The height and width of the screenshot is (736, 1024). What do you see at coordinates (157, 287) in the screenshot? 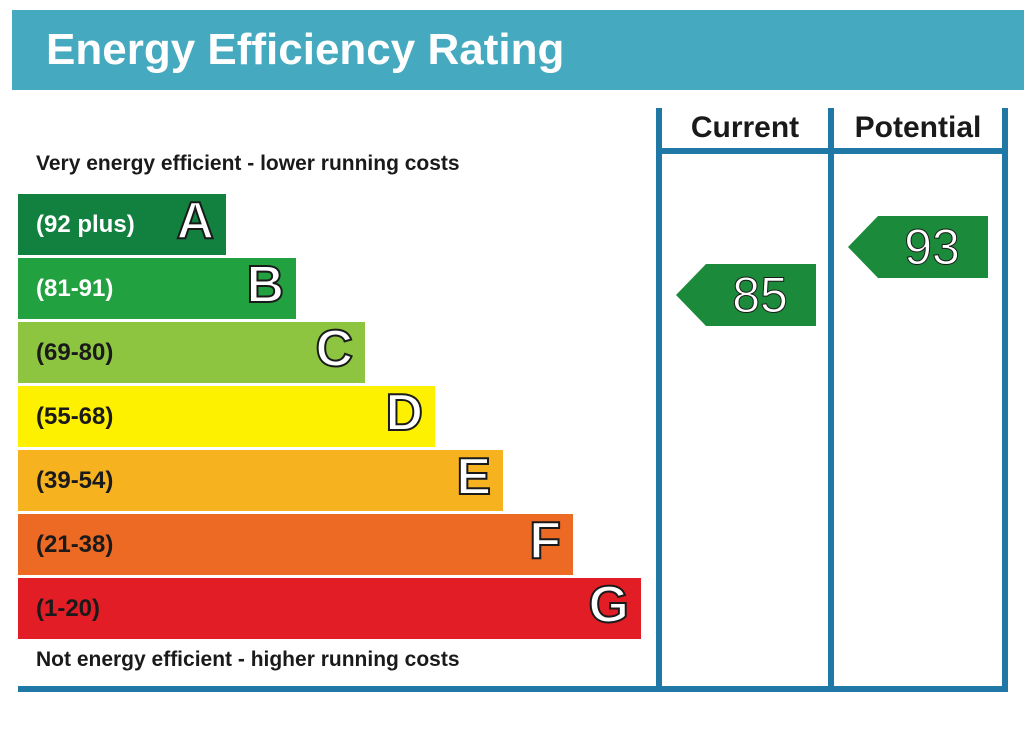
I see `band-b: (81-91) B` at bounding box center [157, 287].